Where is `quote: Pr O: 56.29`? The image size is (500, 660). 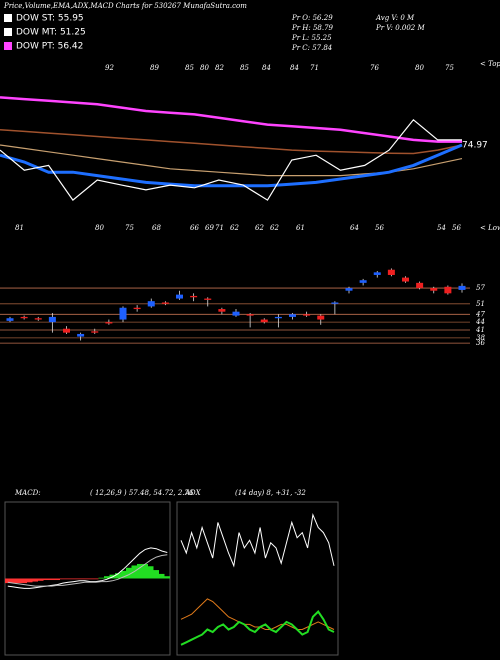
quote: Pr O: 56.29 is located at coordinates (312, 18).